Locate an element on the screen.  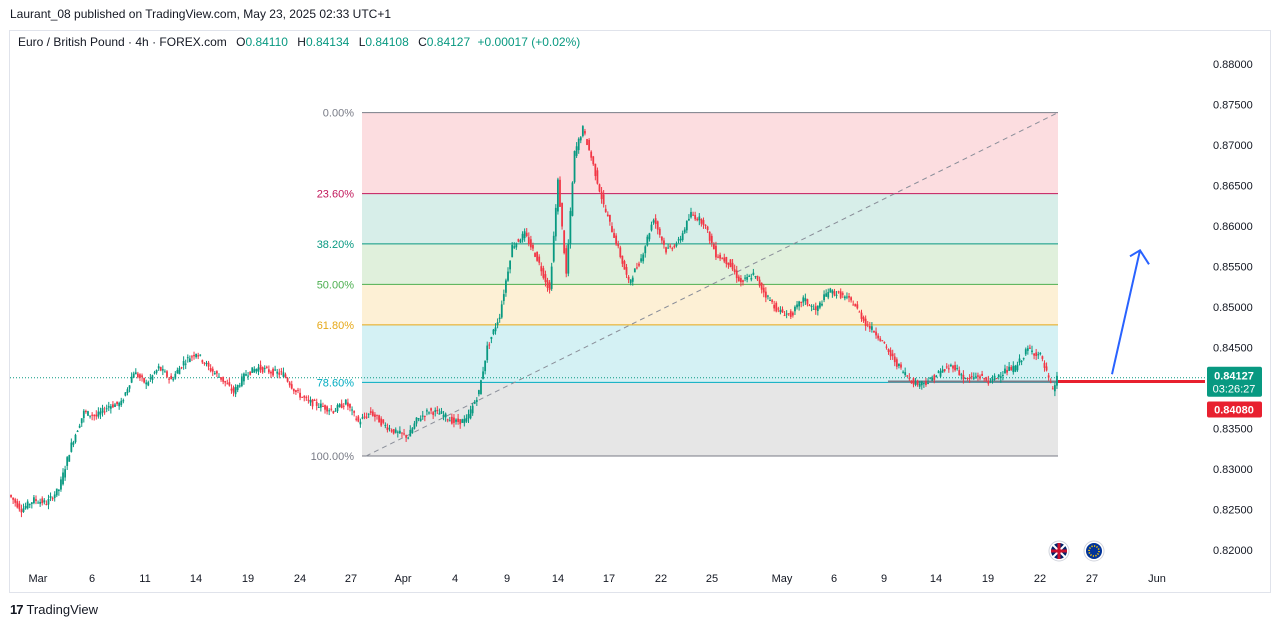
footer-brand: 17 TradingView is located at coordinates (54, 609).